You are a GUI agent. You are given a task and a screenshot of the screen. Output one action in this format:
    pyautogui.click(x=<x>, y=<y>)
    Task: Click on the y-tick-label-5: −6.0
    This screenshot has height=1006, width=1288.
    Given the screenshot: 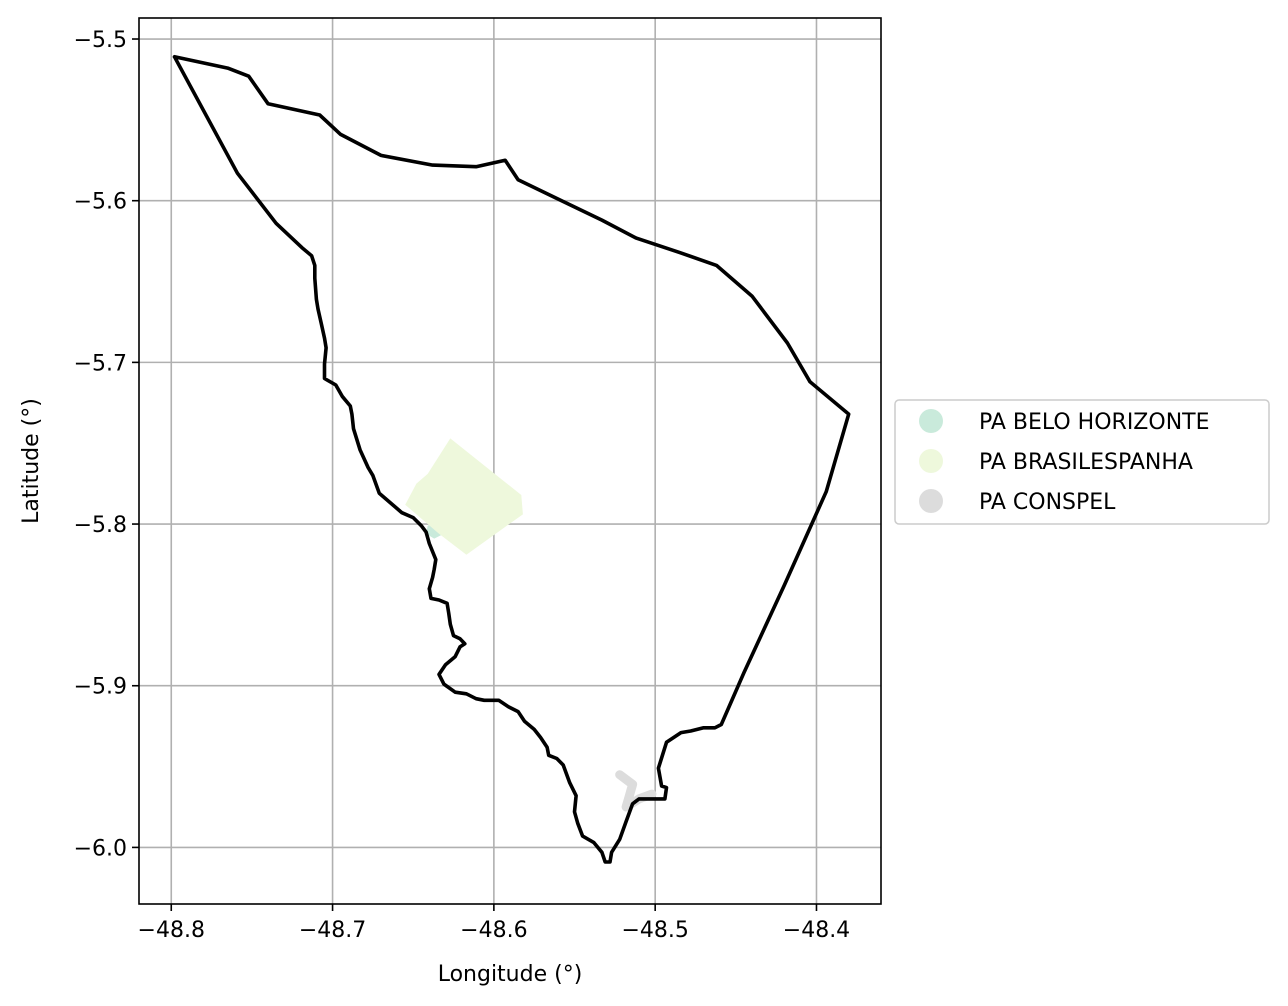 What is the action you would take?
    pyautogui.click(x=100, y=848)
    